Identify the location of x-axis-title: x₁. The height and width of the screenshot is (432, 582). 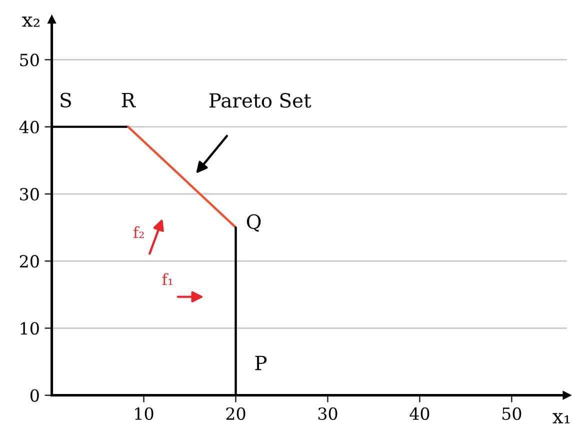
(561, 418).